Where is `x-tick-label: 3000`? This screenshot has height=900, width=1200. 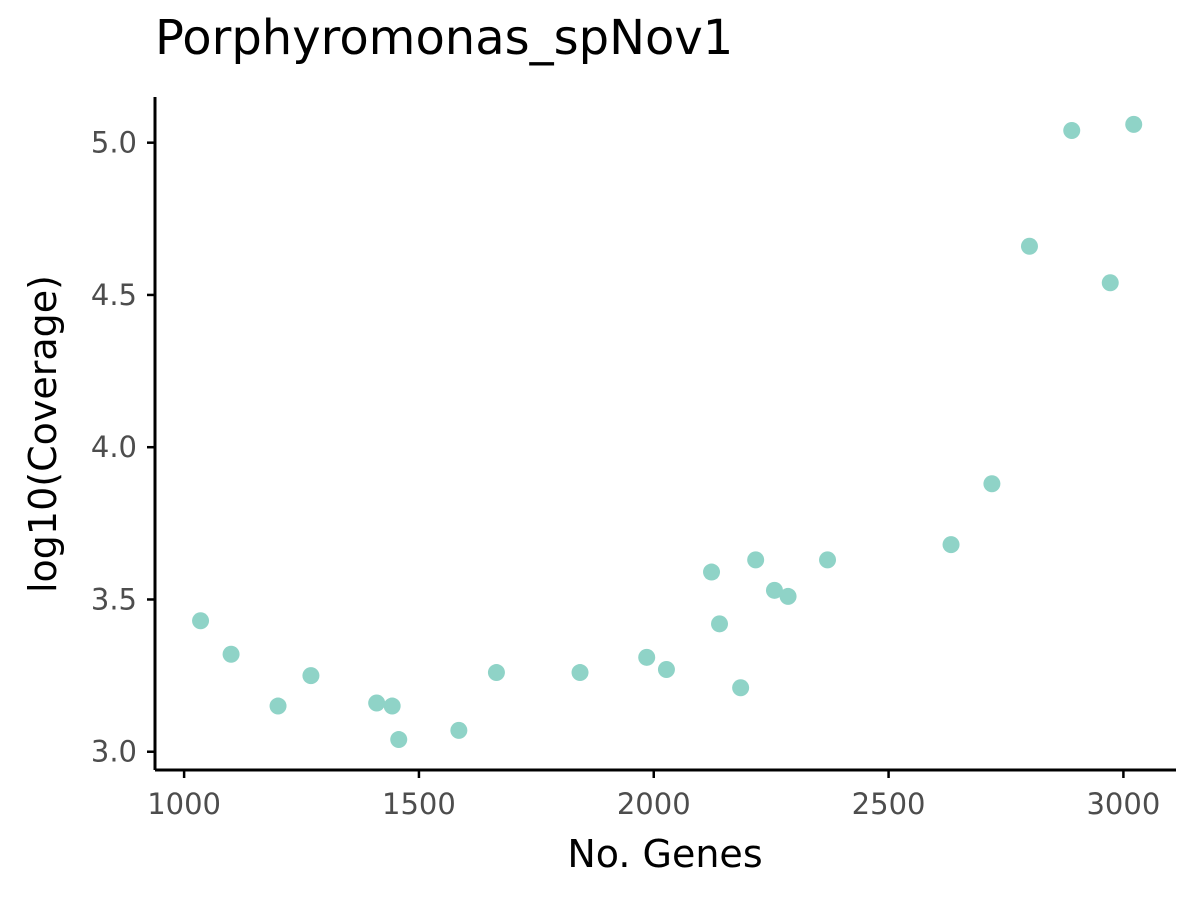 x-tick-label: 3000 is located at coordinates (1123, 804).